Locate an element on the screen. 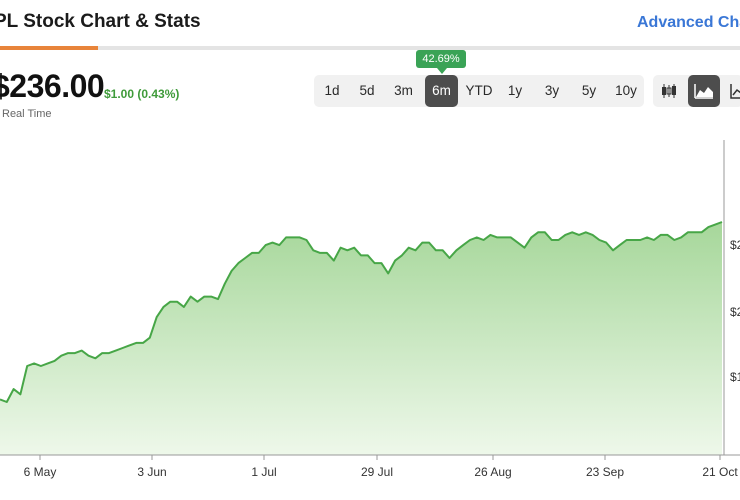 This screenshot has height=500, width=740. line-chart-icon is located at coordinates (735, 91).